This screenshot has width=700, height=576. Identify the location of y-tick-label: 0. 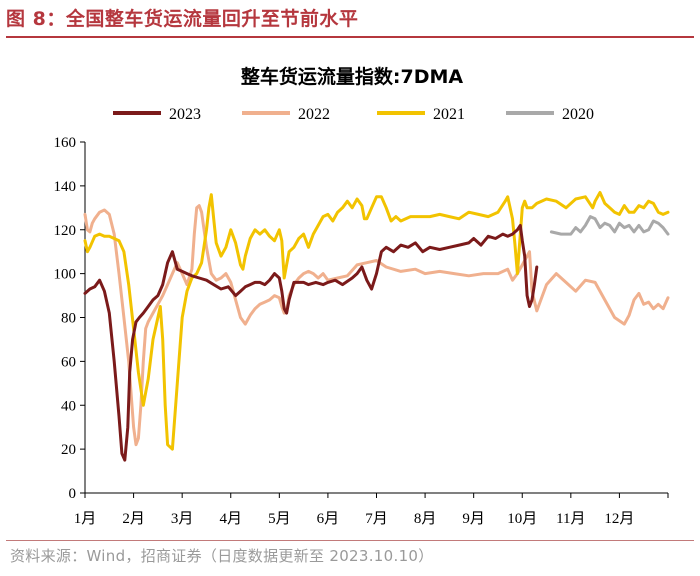
(73, 494).